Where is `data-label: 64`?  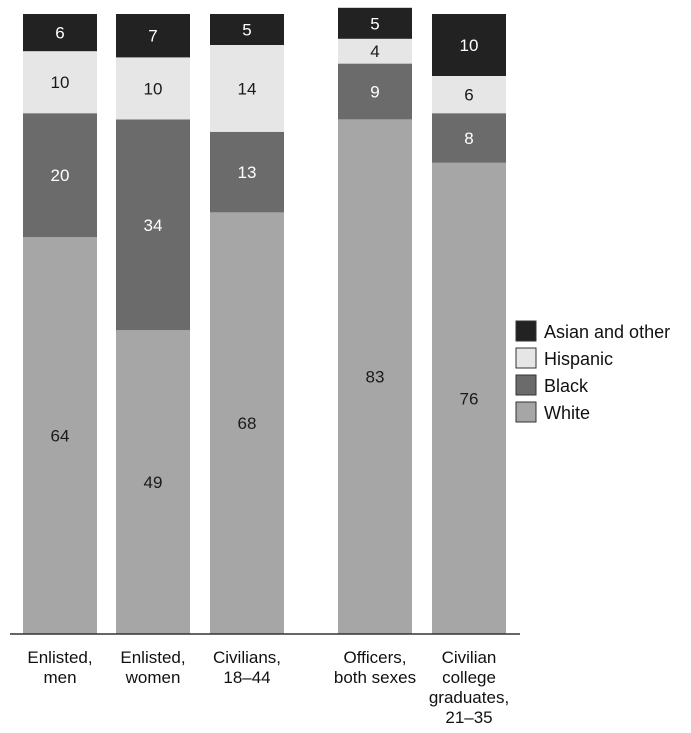 data-label: 64 is located at coordinates (60, 436).